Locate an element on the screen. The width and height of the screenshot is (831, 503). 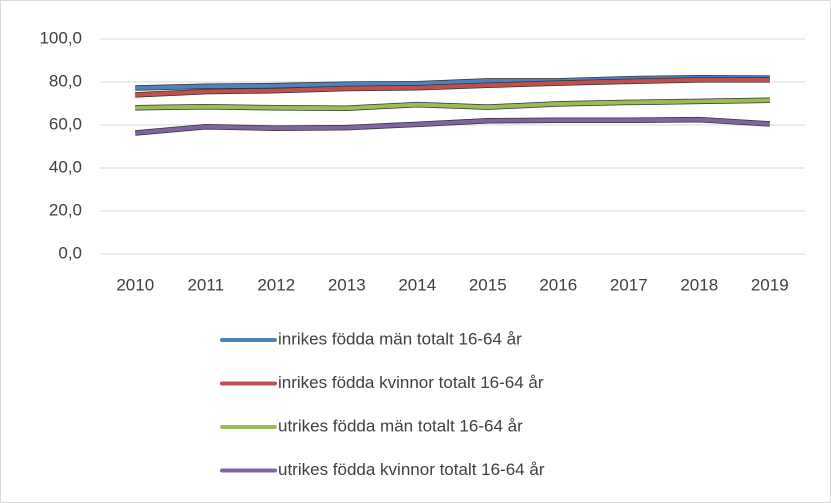
x-tick-label: 2011 is located at coordinates (205, 284).